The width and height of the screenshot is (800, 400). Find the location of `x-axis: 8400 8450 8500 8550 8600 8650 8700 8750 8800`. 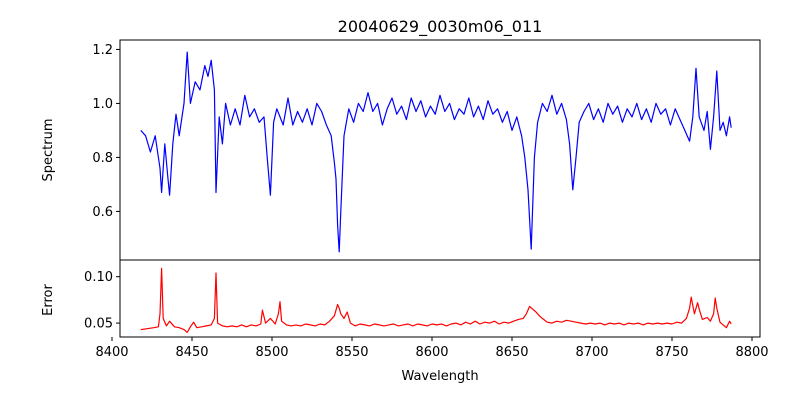

x-axis: 8400 8450 8500 8550 8600 8650 8700 8750 8800 is located at coordinates (432, 348).